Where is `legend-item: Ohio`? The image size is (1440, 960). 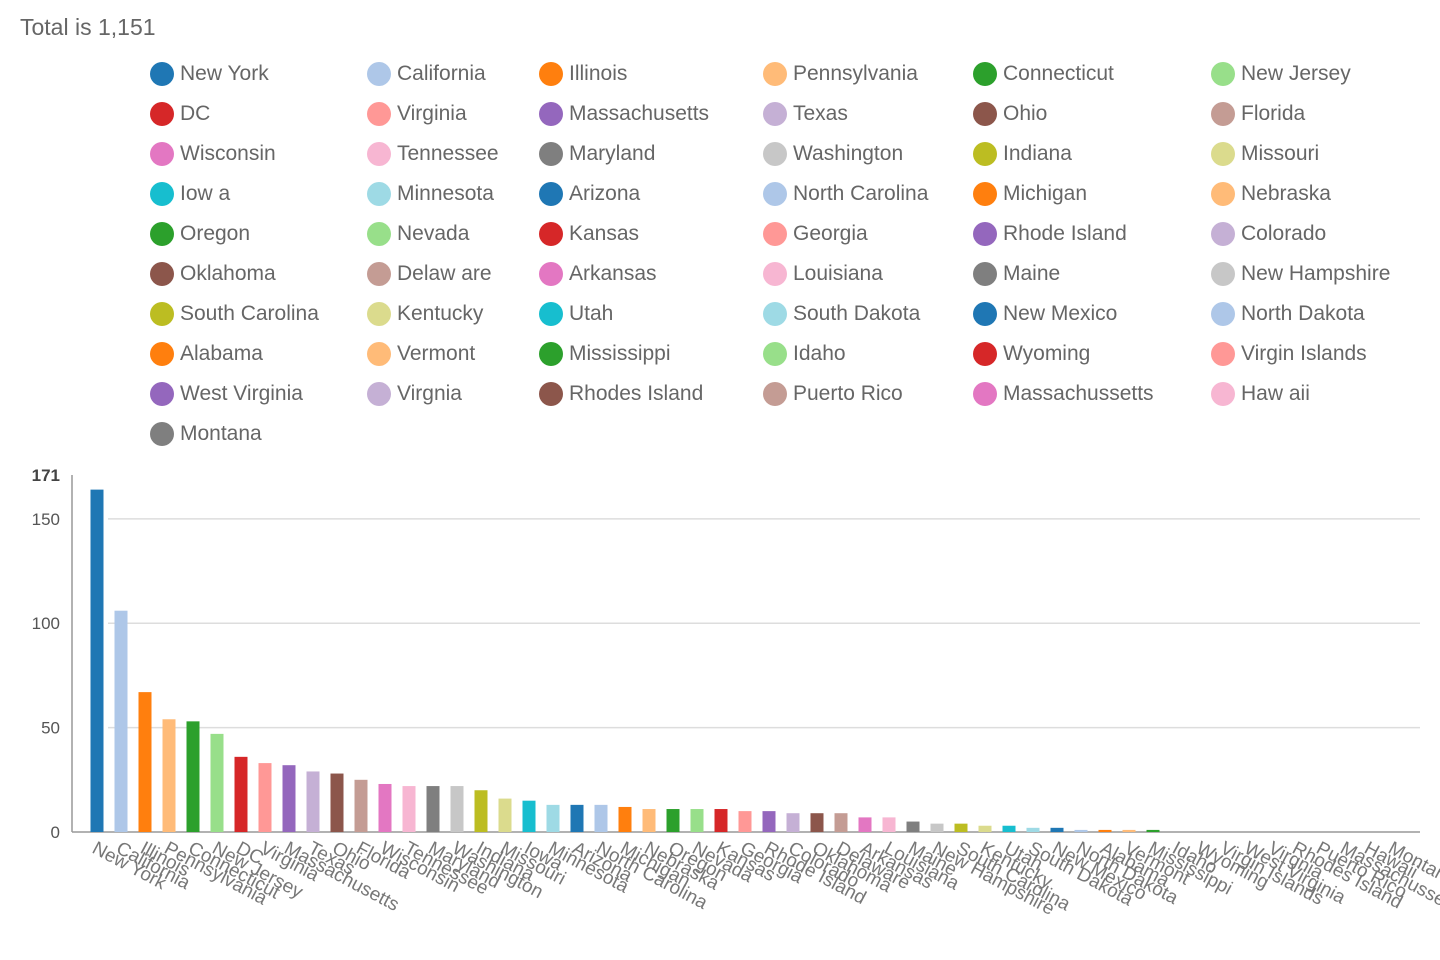 legend-item: Ohio is located at coordinates (1010, 114).